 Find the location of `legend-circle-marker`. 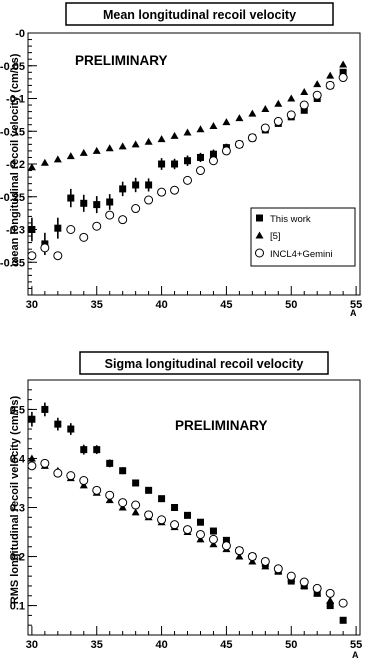

legend-circle-marker is located at coordinates (259, 253).